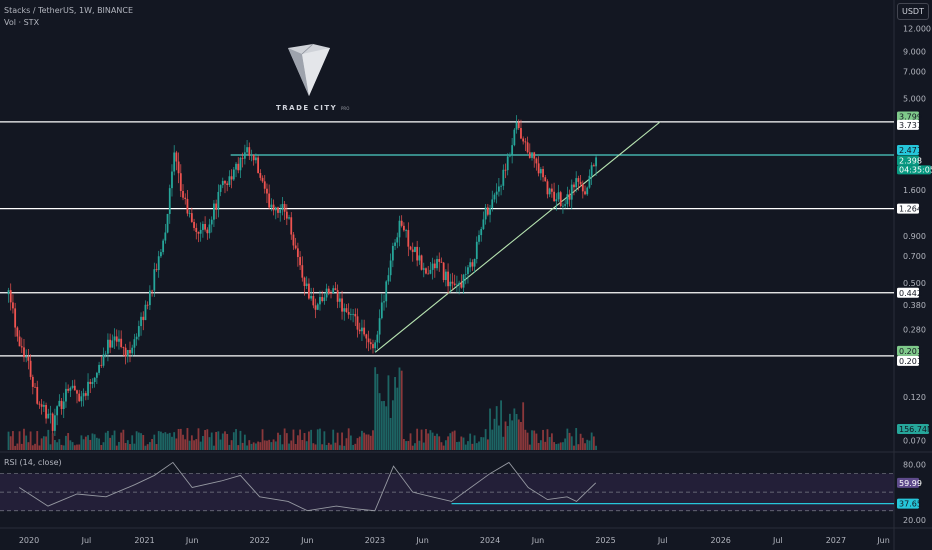 The image size is (932, 550). What do you see at coordinates (308, 486) in the screenshot?
I see `rsi-line` at bounding box center [308, 486].